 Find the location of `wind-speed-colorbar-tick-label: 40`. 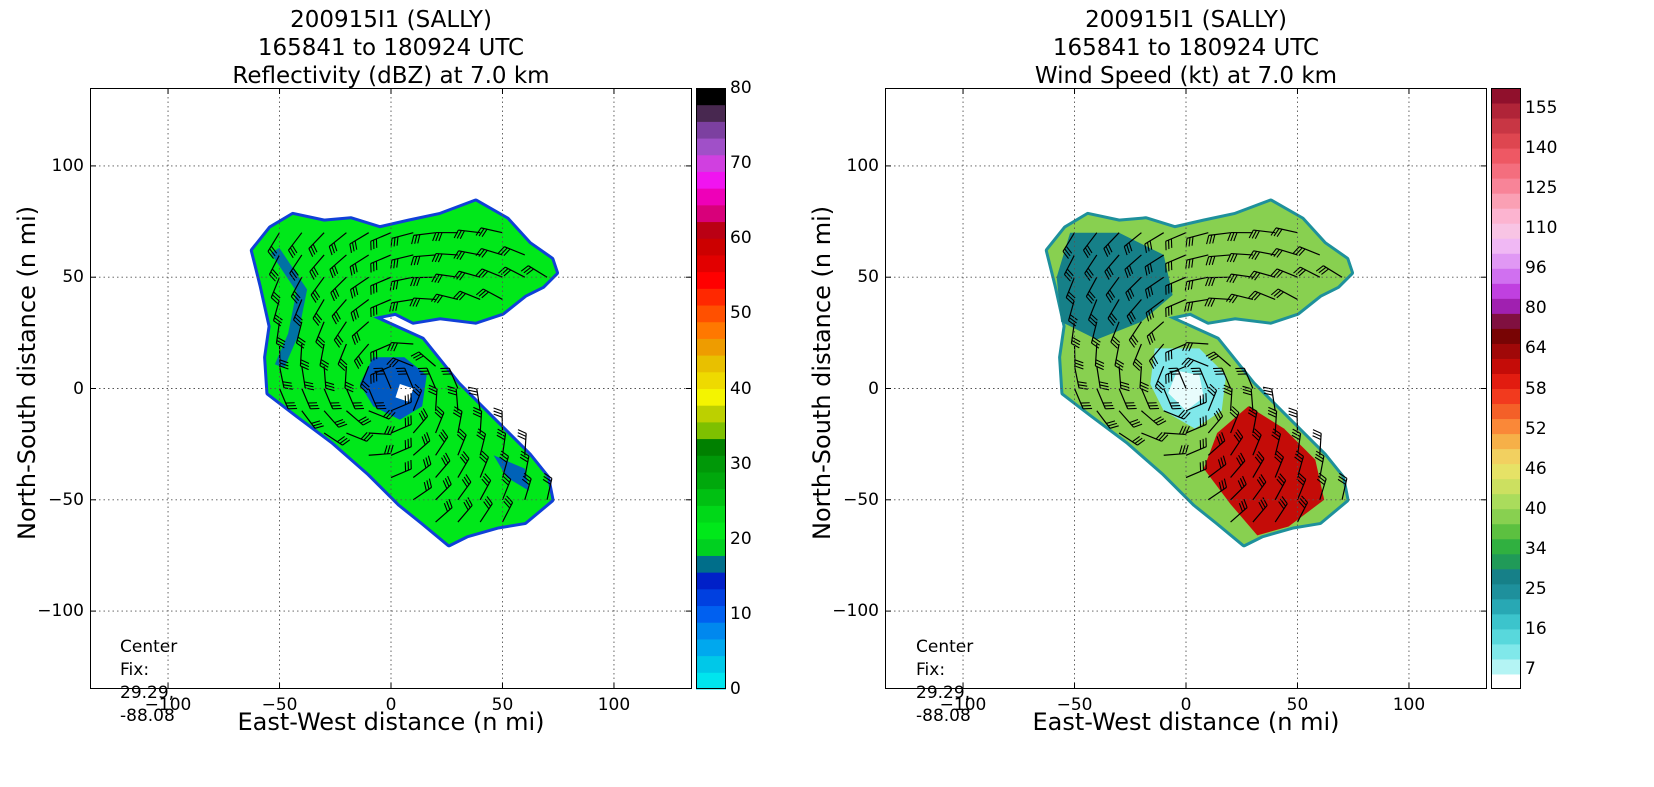

wind-speed-colorbar-tick-label: 40 is located at coordinates (1536, 508).